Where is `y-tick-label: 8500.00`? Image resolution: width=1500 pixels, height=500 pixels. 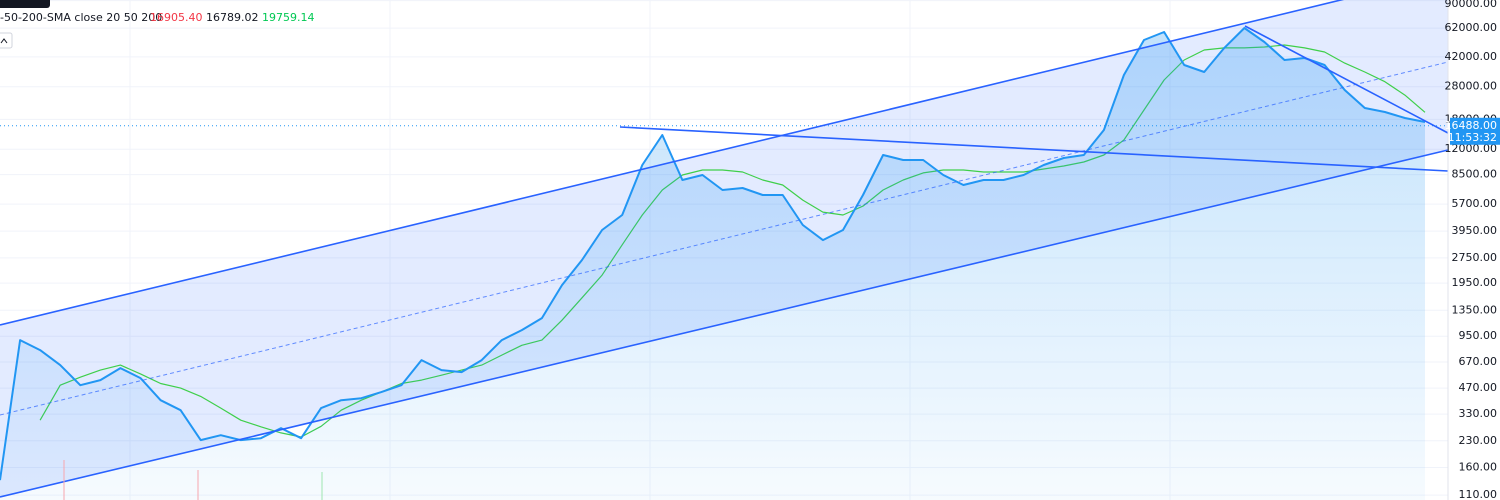 y-tick-label: 8500.00 is located at coordinates (1475, 174).